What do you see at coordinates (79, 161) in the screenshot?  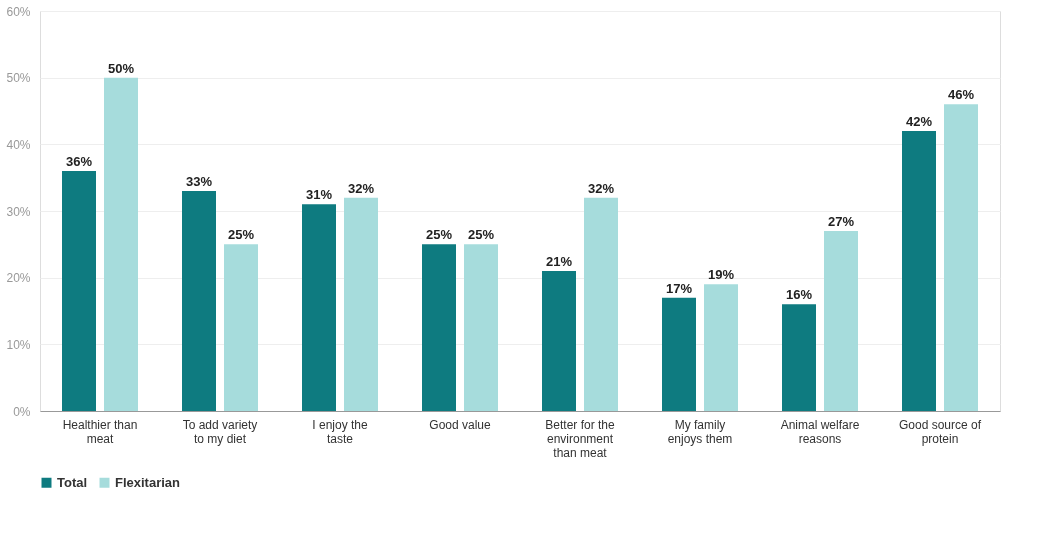 I see `data-label: 36%` at bounding box center [79, 161].